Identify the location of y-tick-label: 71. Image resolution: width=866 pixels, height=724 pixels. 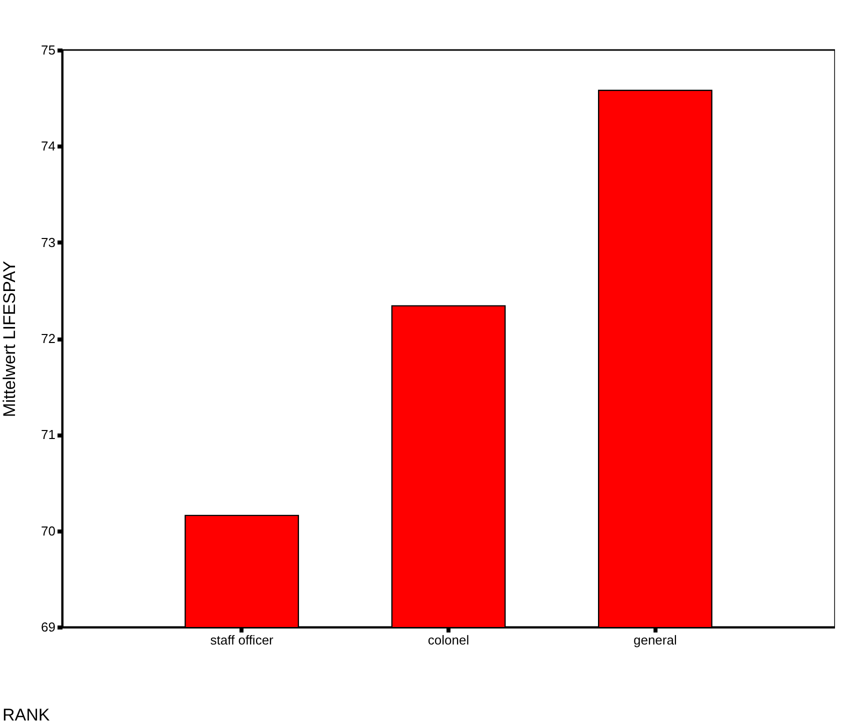
(48, 434).